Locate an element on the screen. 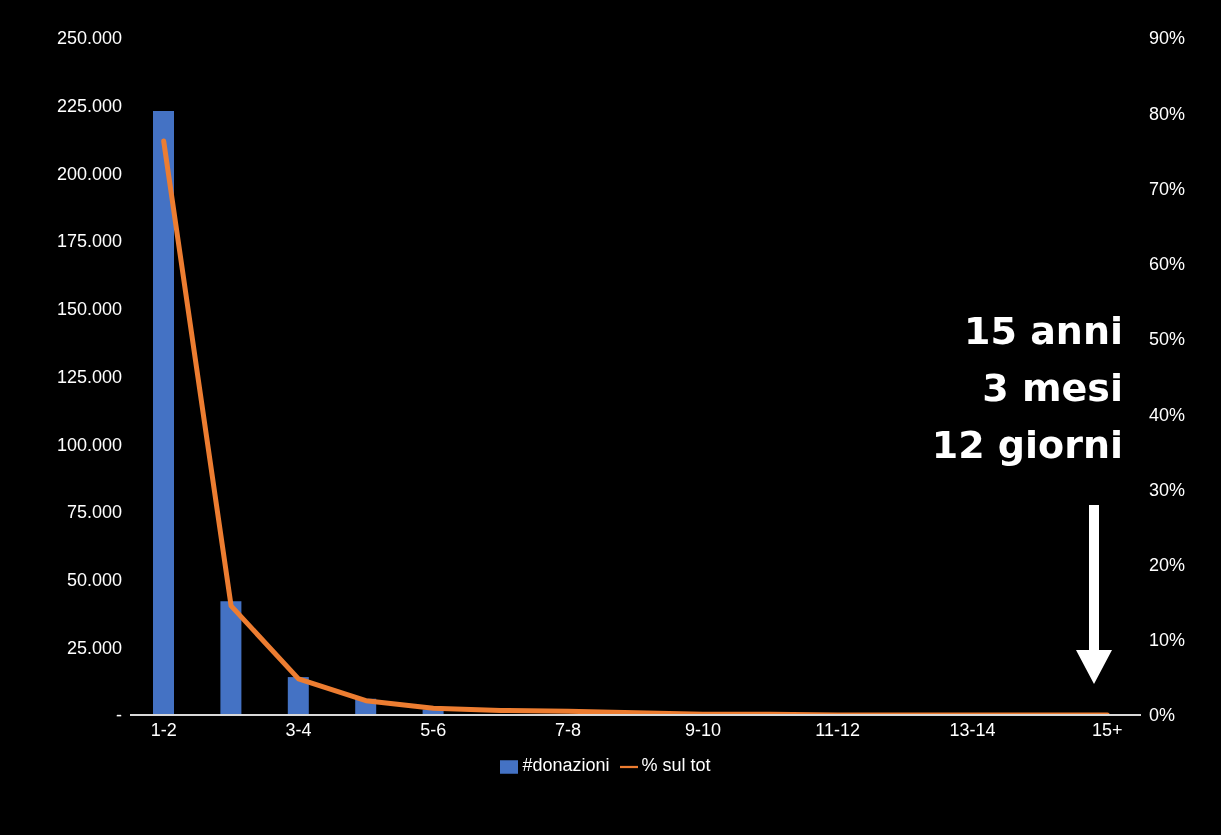 Image resolution: width=1221 pixels, height=835 pixels. y2-tick-label: 10% is located at coordinates (1167, 640).